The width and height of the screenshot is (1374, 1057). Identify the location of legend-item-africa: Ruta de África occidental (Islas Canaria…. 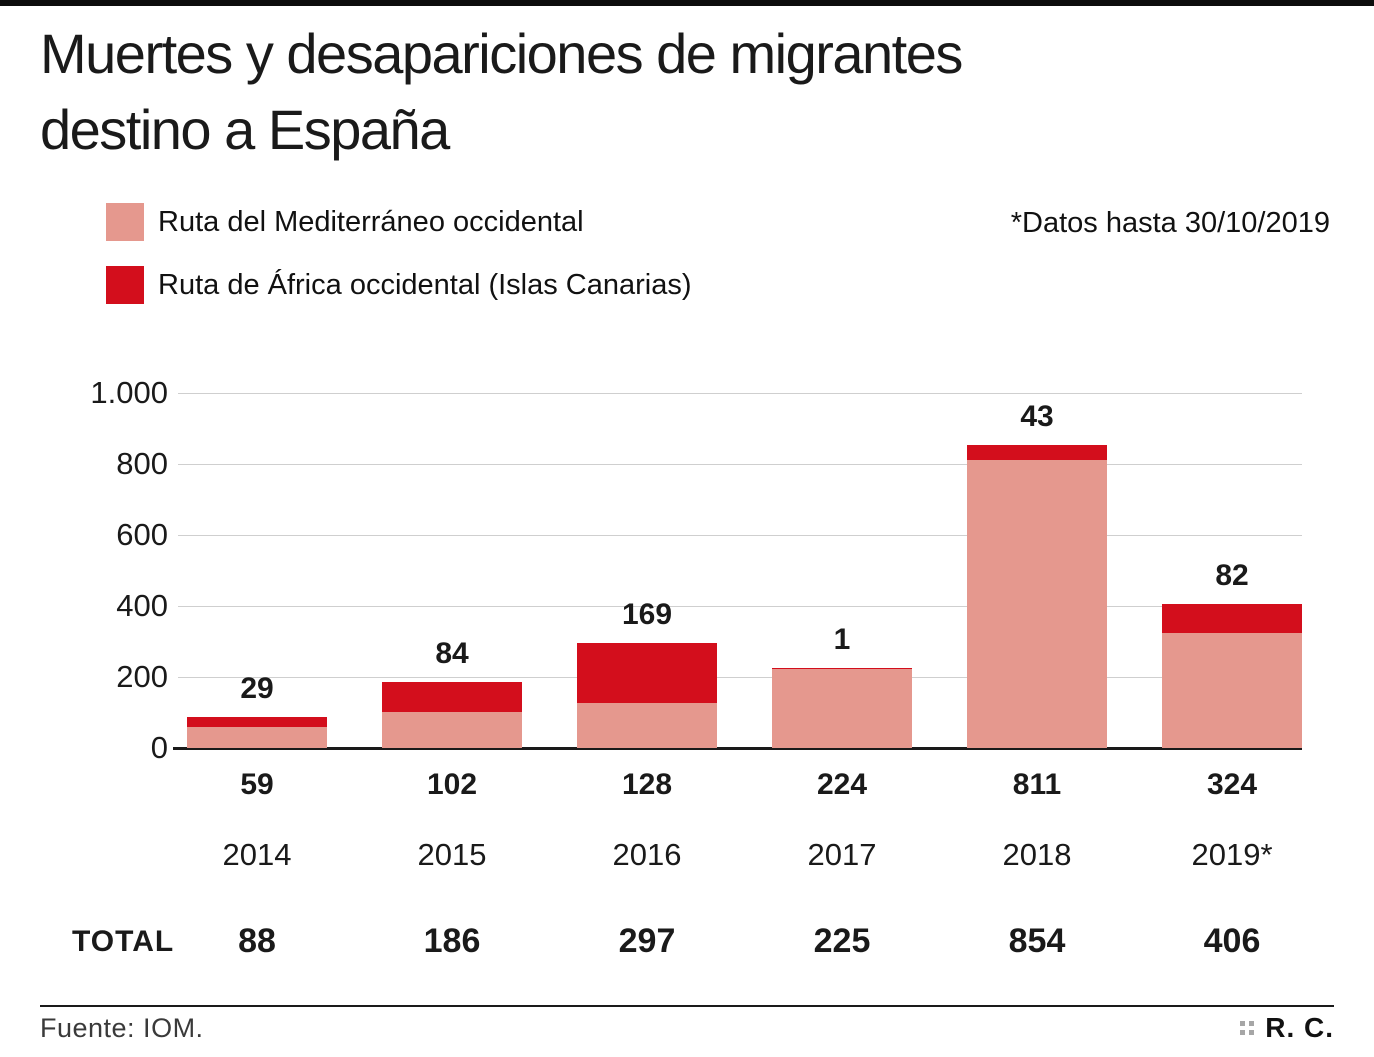
(399, 285).